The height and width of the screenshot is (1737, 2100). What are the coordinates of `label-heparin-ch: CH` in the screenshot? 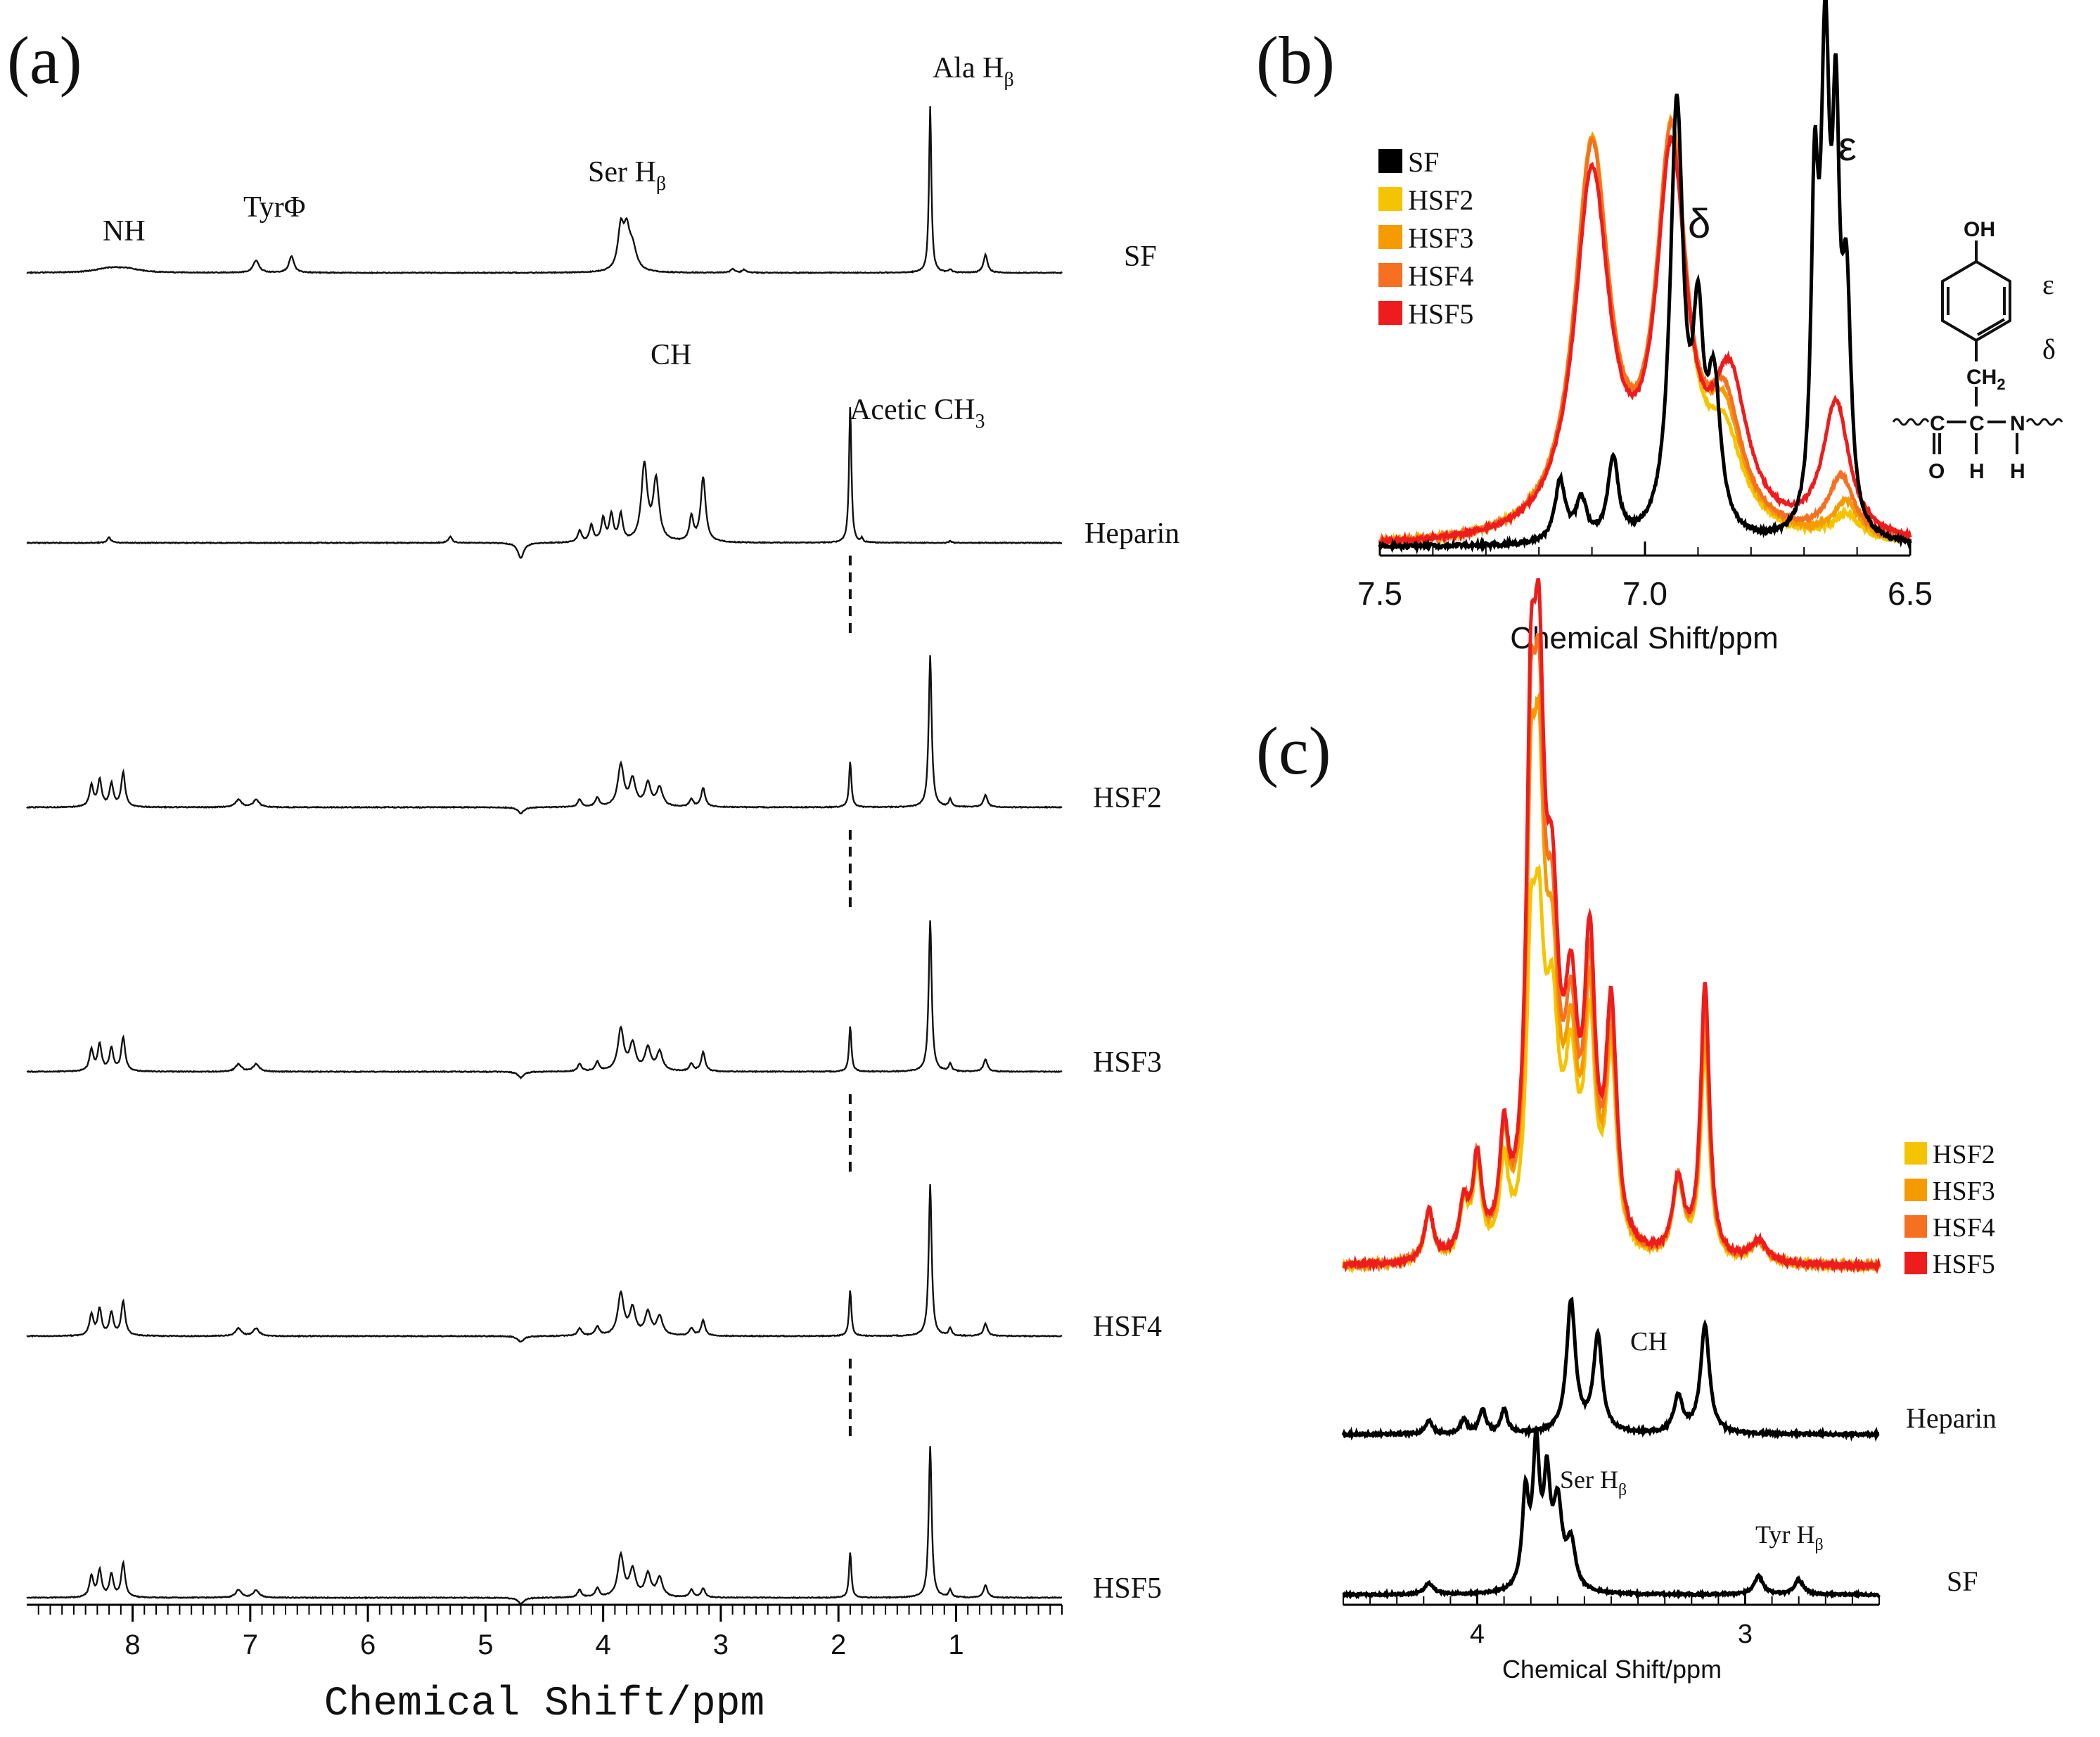 It's located at (671, 355).